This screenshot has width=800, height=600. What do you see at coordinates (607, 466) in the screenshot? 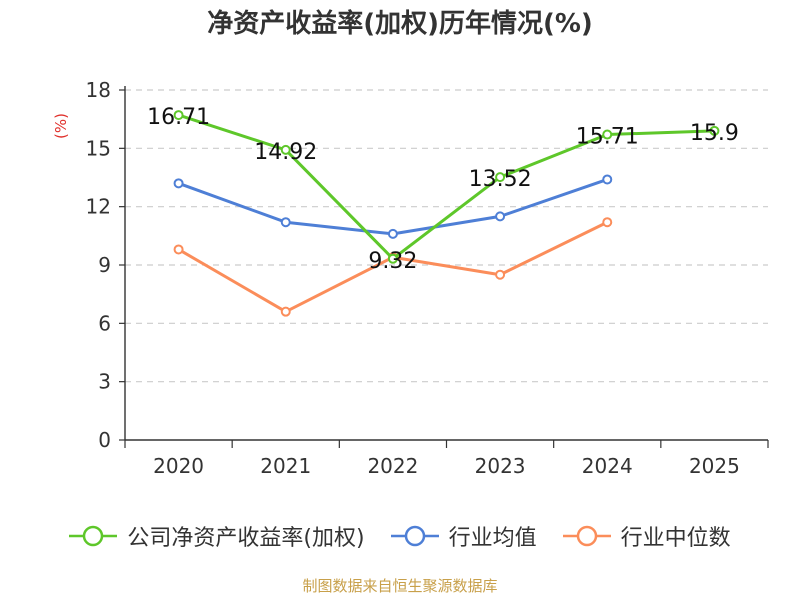
I see `x-tick-label: 2024` at bounding box center [607, 466].